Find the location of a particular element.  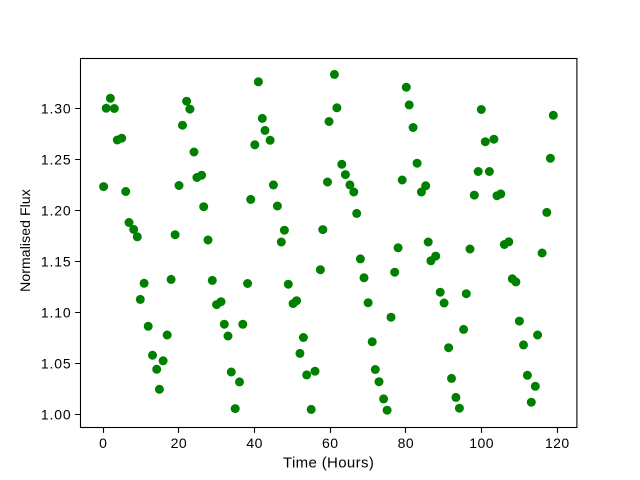

svg-text: 120 is located at coordinates (557, 443).